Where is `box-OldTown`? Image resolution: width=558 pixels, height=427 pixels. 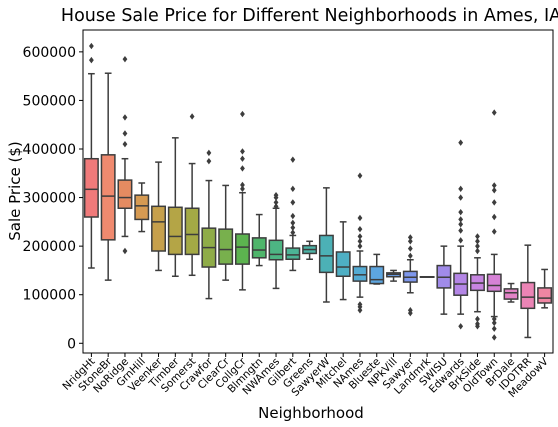 box-OldTown is located at coordinates (494, 225).